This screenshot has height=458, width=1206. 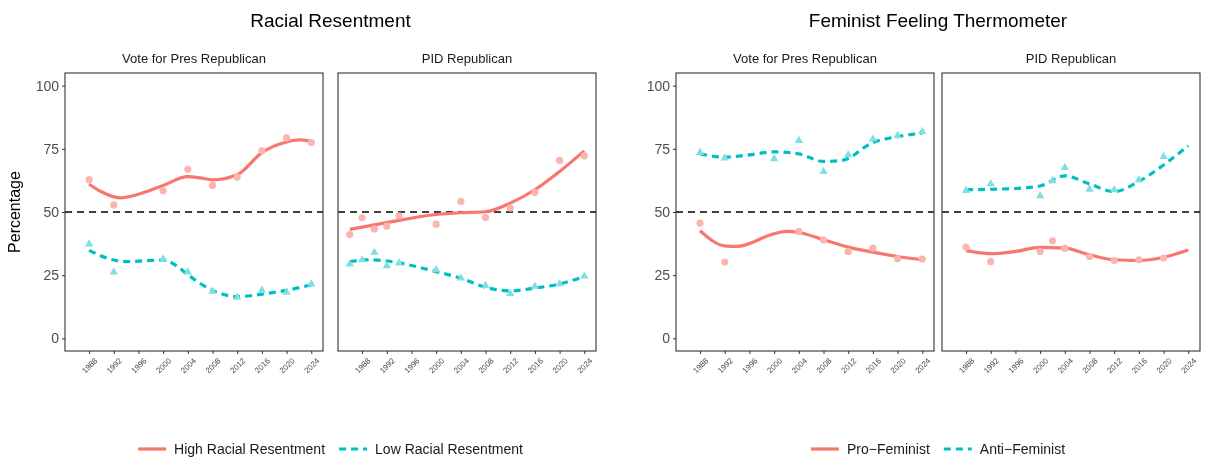 I want to click on chart-title: Feminist Feeling Thermometer, so click(x=938, y=20).